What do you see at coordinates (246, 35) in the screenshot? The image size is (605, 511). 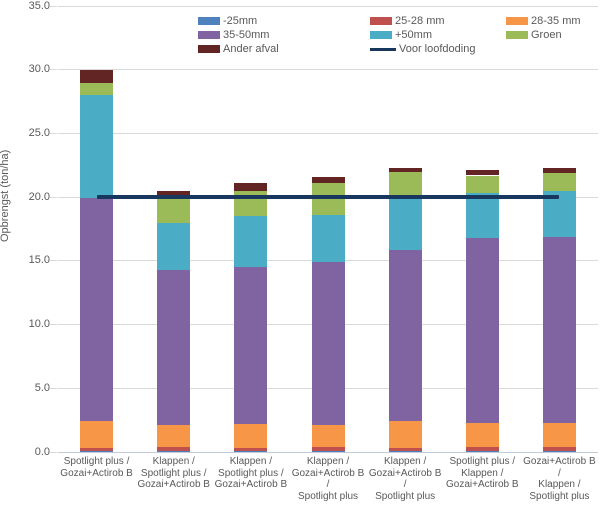 I see `legend-label: 35-50mm` at bounding box center [246, 35].